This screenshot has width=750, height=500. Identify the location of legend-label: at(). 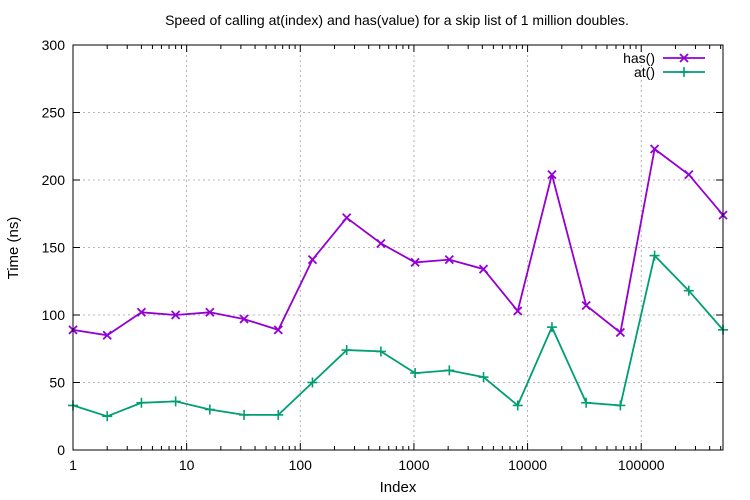
(644, 72).